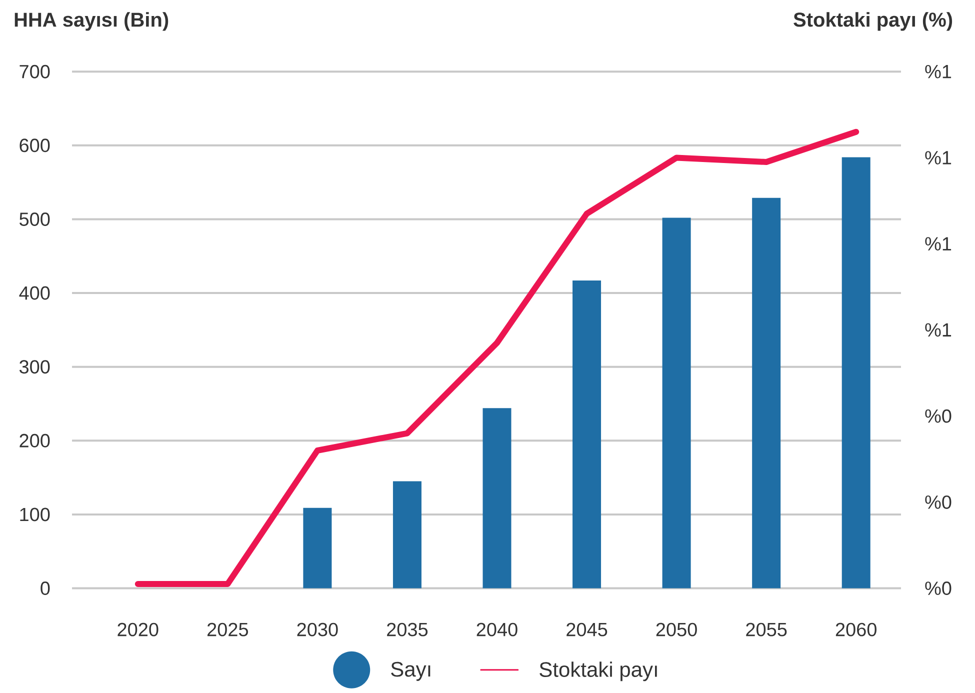 The width and height of the screenshot is (975, 693). Describe the element at coordinates (91, 21) in the screenshot. I see `y-axis-title: HHA sayısı (Bin)` at that location.